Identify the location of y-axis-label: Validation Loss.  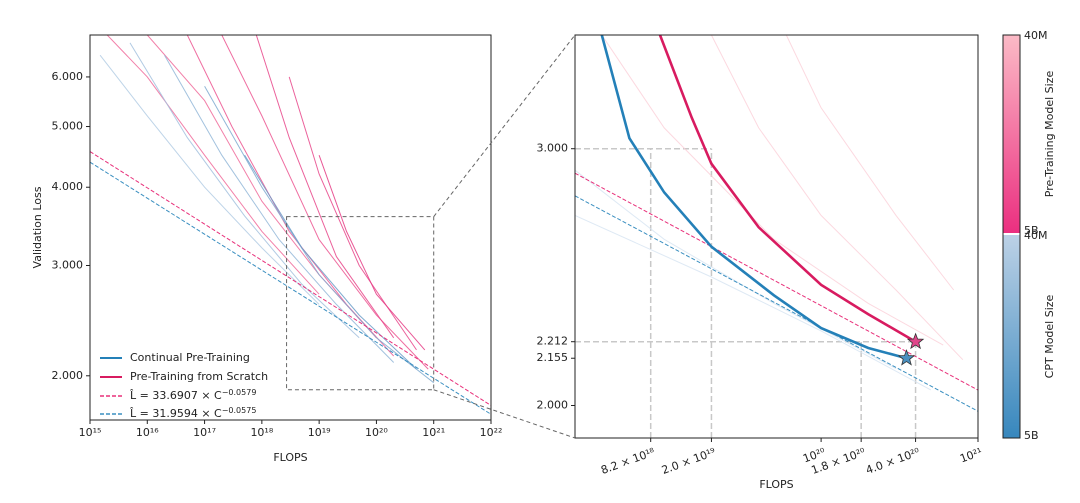
(37, 227).